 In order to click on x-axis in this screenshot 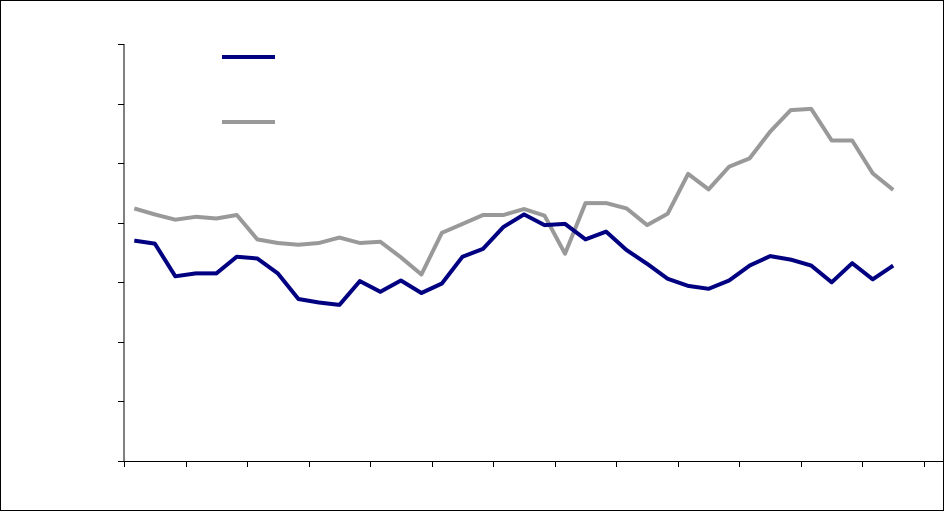, I will do `click(534, 464)`.